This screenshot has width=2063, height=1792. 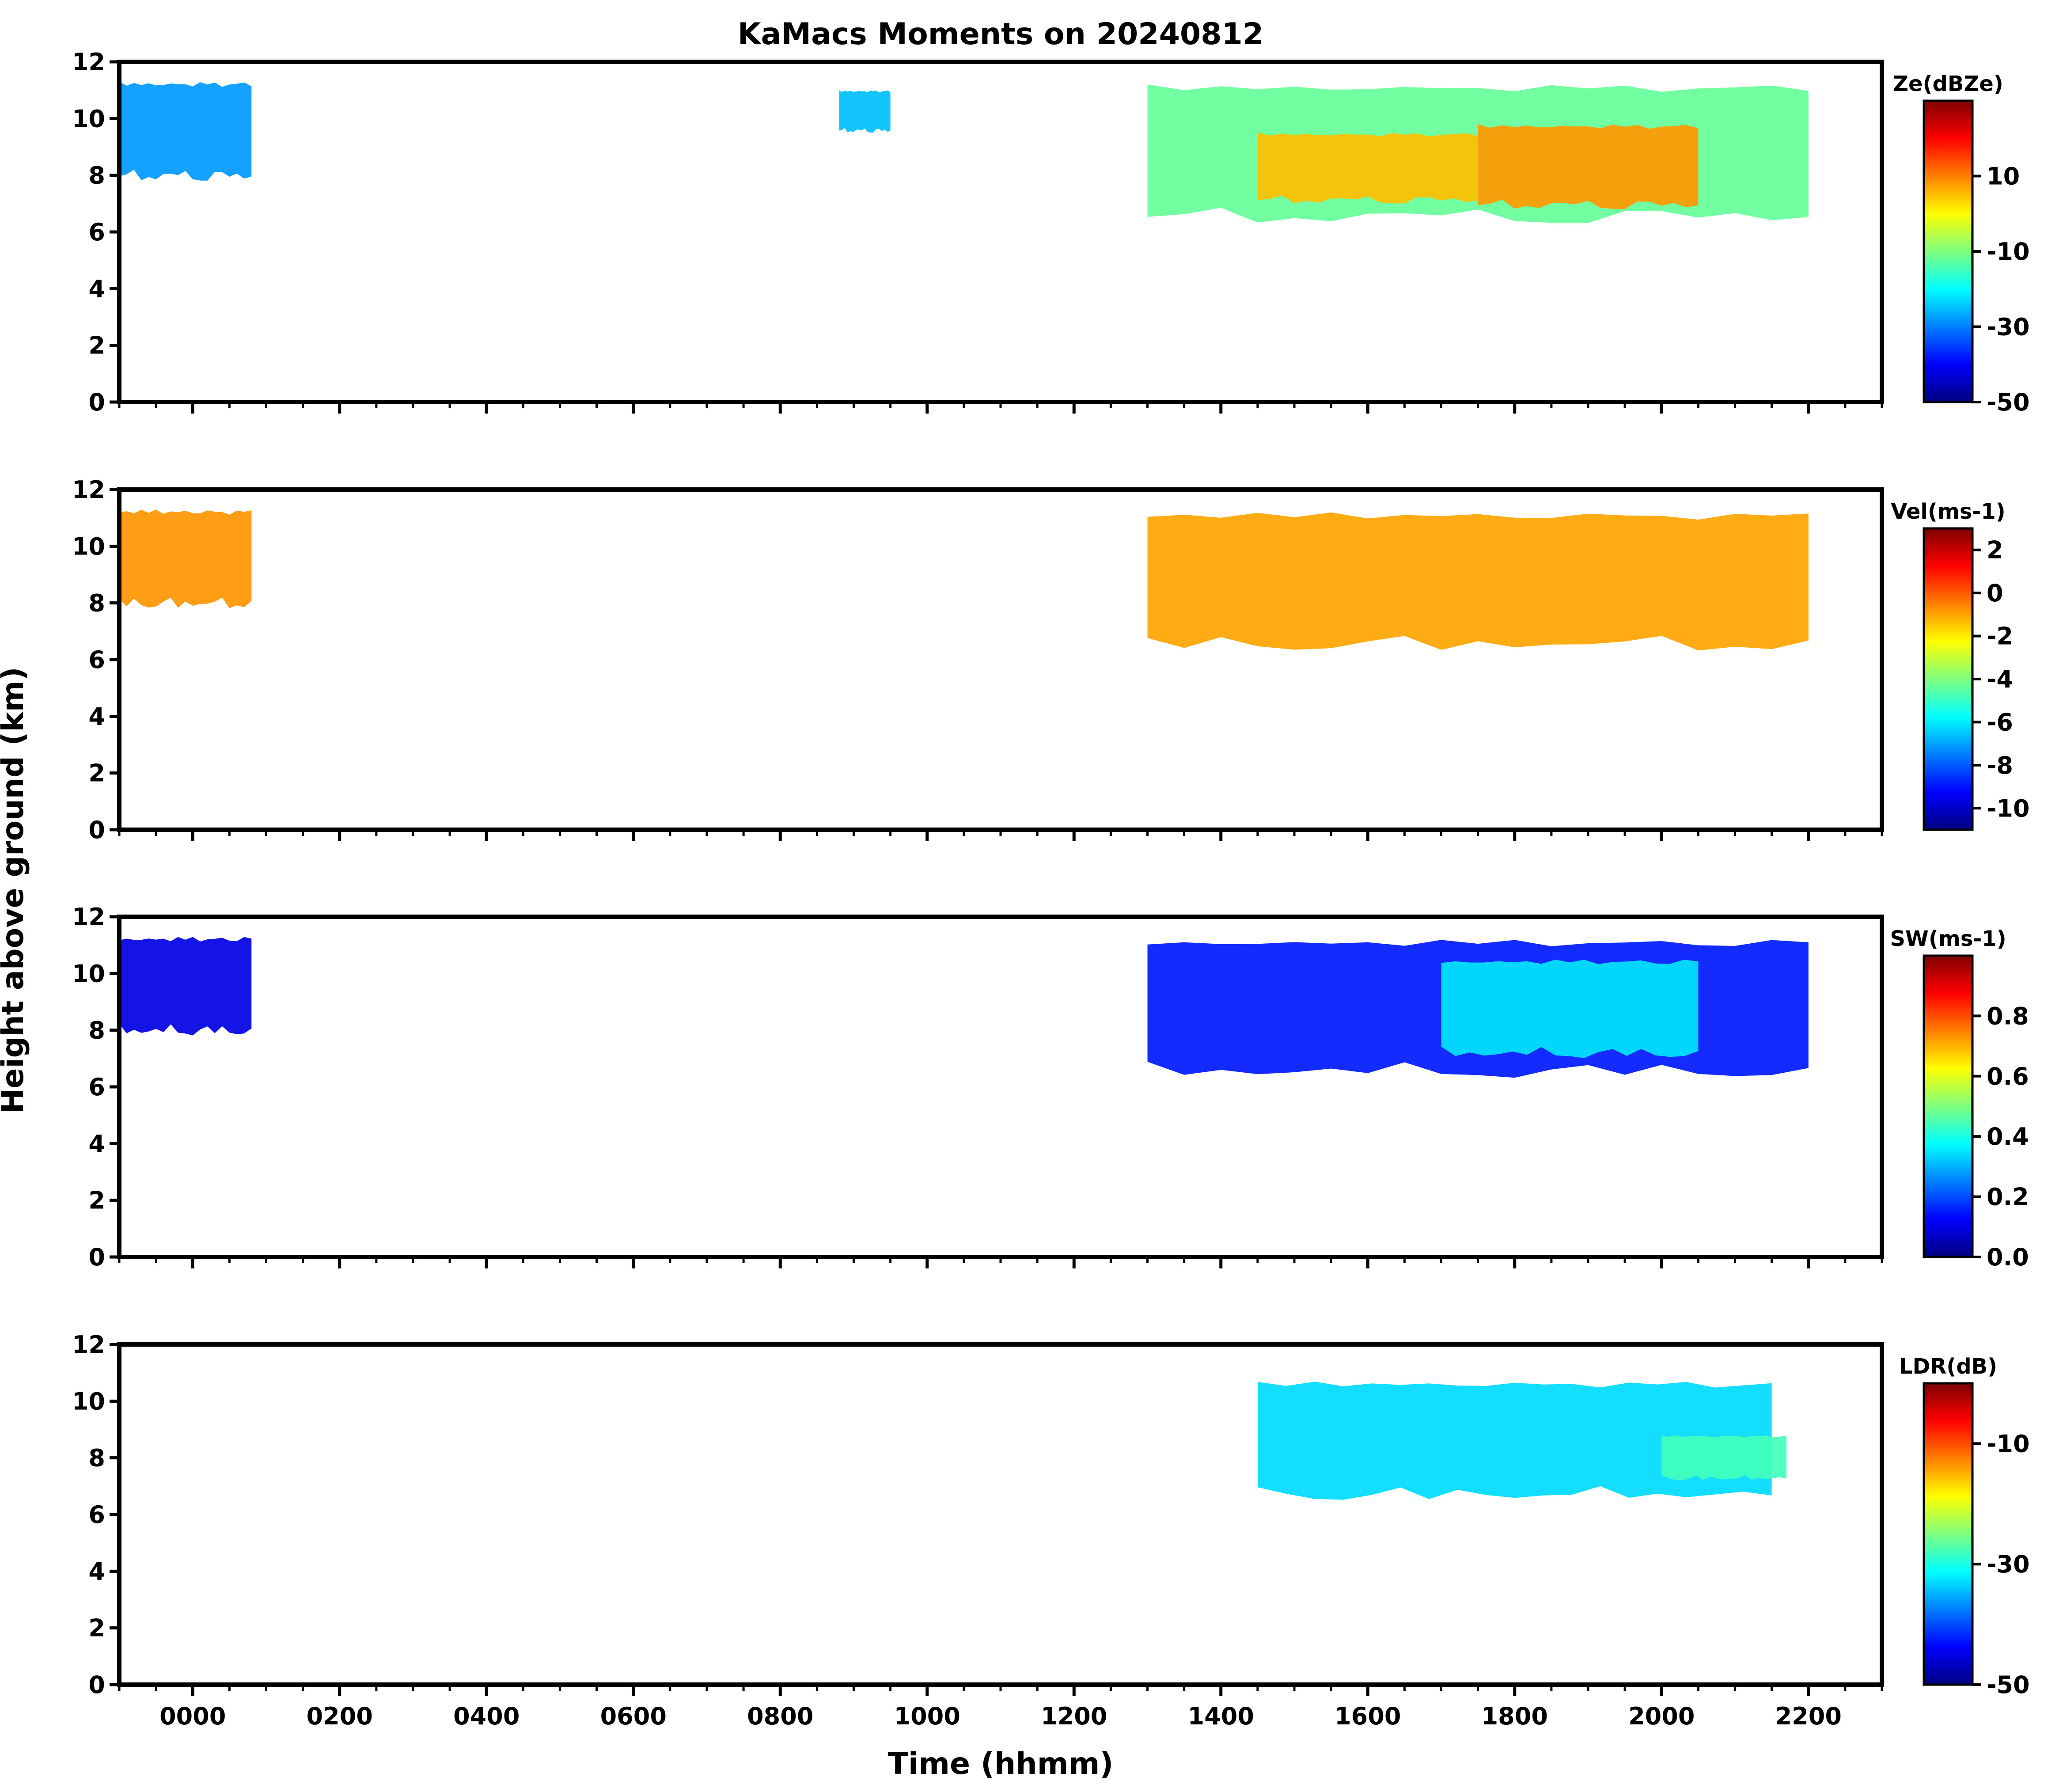 I want to click on colorbar-tick-label: 0.0, so click(x=2008, y=1257).